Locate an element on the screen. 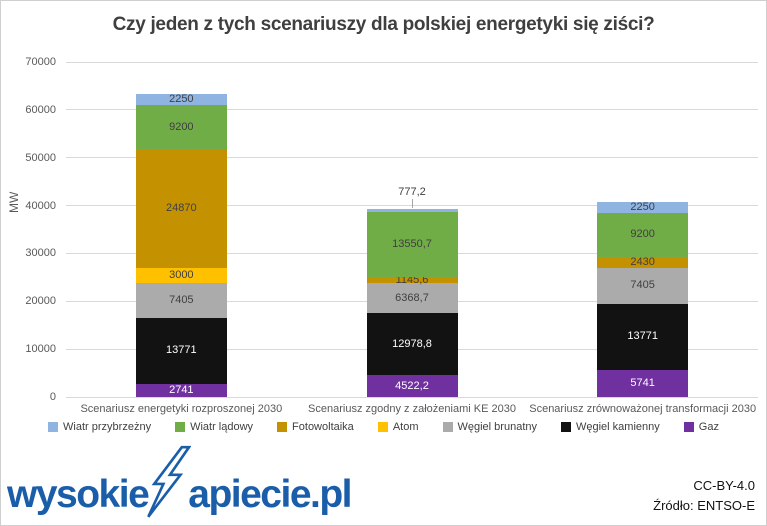  stacked-bar: 4522,2 12978,8 6368,7 1145,6 13550,7 is located at coordinates (412, 229).